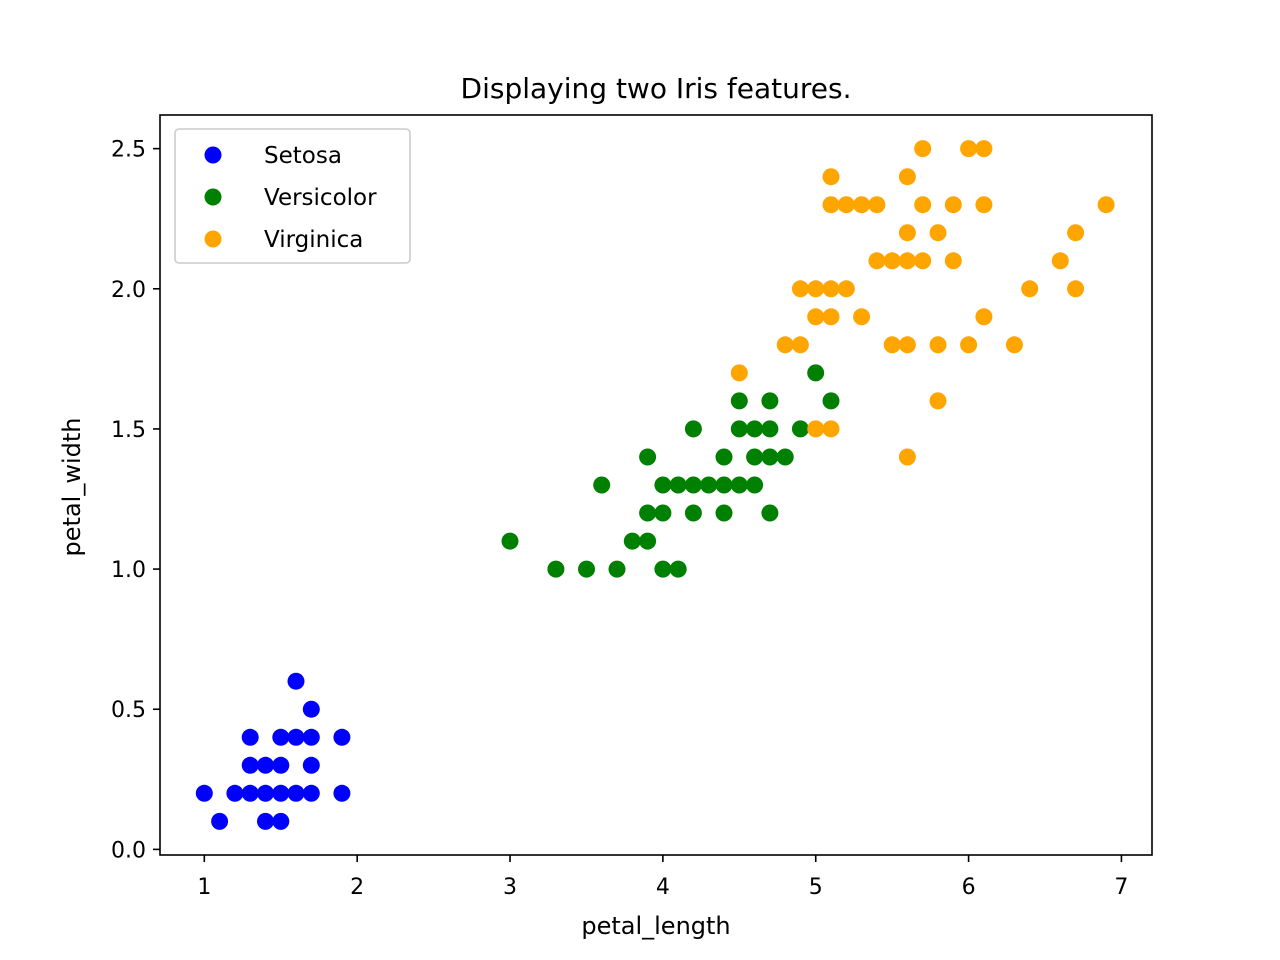 This screenshot has height=960, width=1280. What do you see at coordinates (969, 887) in the screenshot?
I see `x-tick-label: 6` at bounding box center [969, 887].